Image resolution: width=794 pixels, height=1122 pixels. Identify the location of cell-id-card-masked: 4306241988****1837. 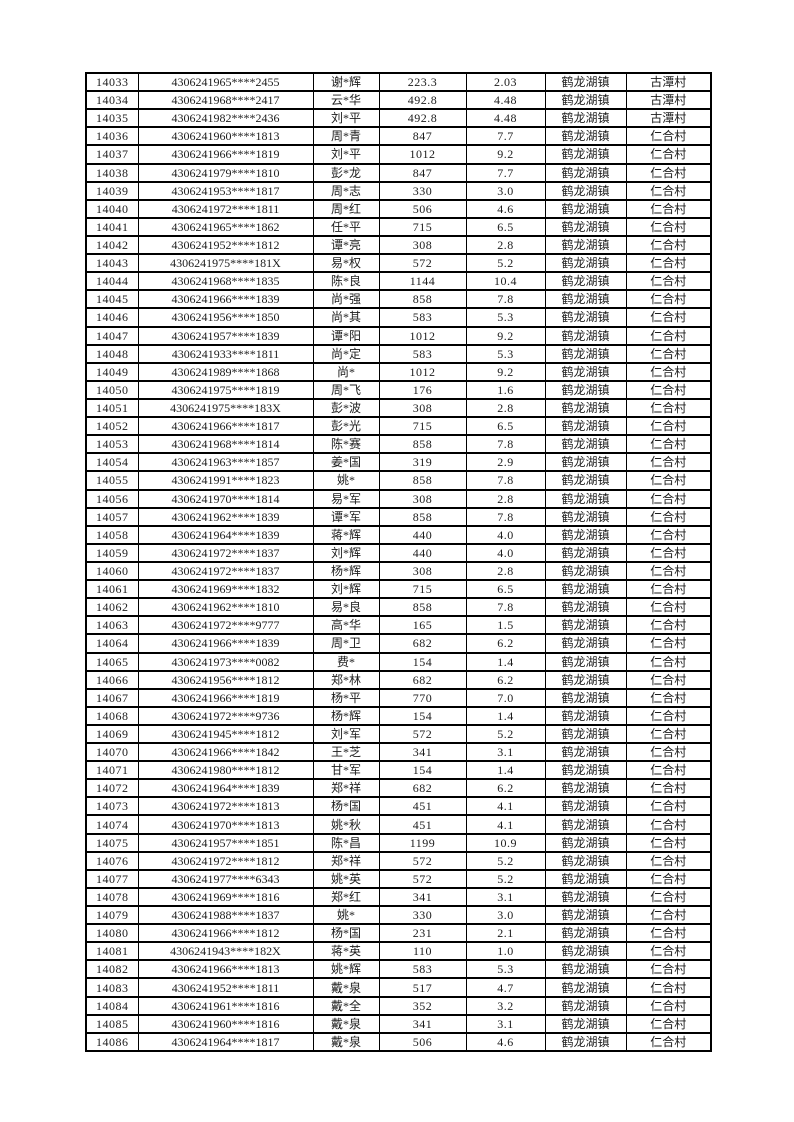
(225, 915).